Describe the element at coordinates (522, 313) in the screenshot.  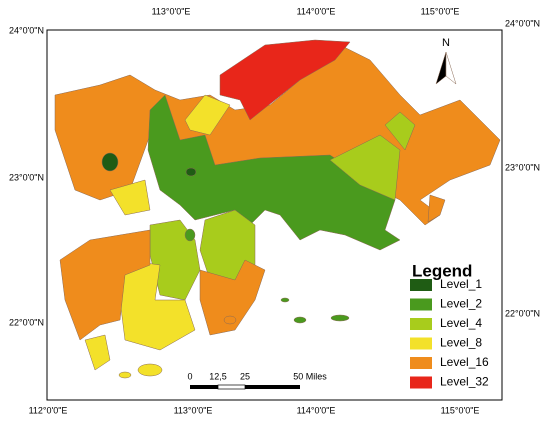
I see `right-coord-label: 22°0'0"N` at that location.